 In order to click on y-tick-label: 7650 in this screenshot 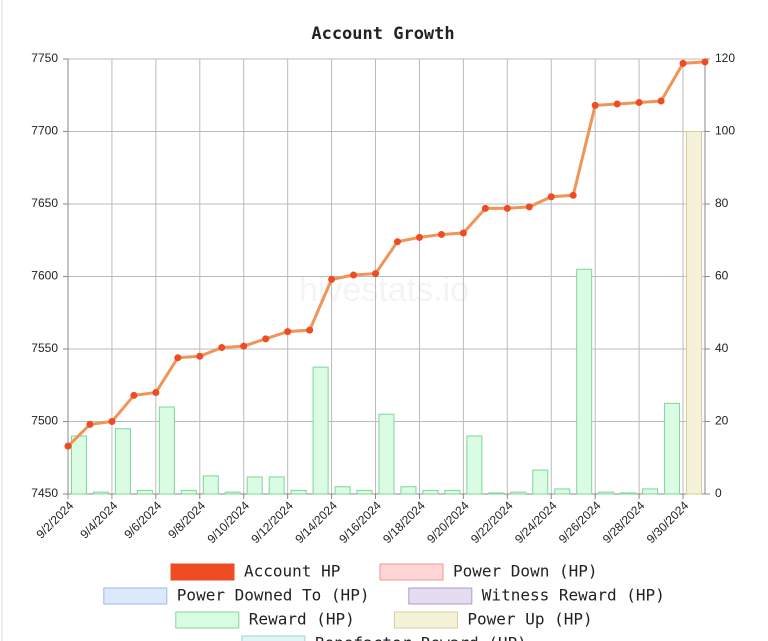, I will do `click(44, 203)`.